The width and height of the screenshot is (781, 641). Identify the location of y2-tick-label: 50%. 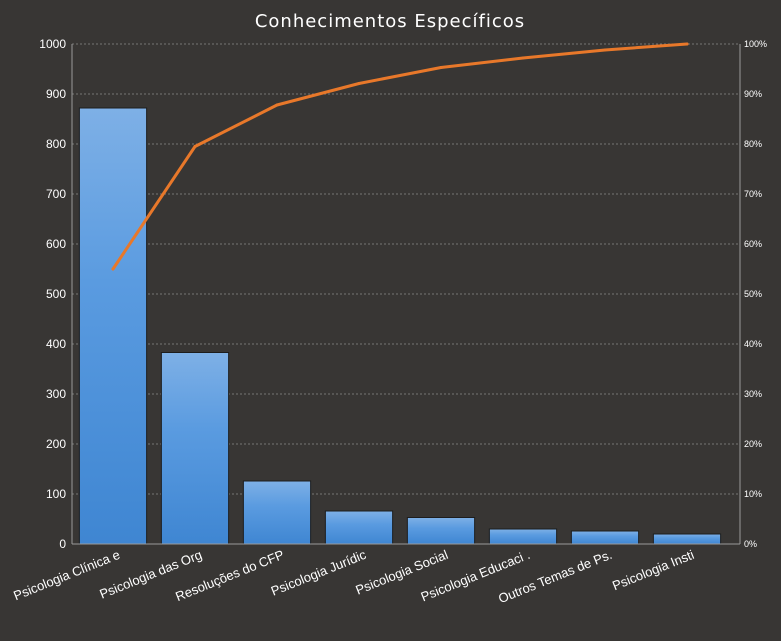
(753, 294).